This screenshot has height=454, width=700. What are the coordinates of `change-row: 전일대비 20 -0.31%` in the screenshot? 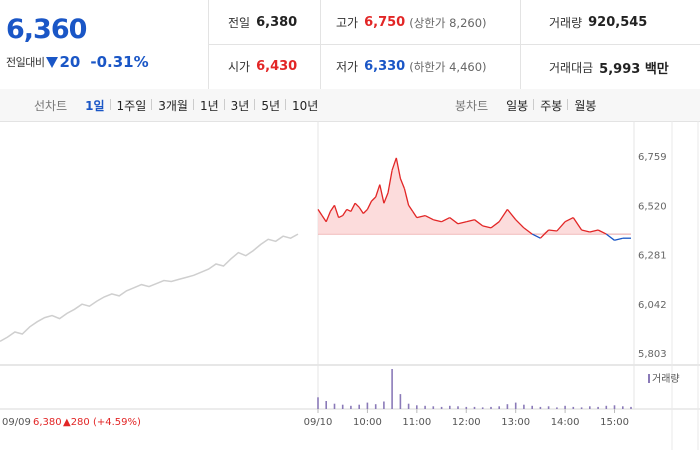 It's located at (77, 62).